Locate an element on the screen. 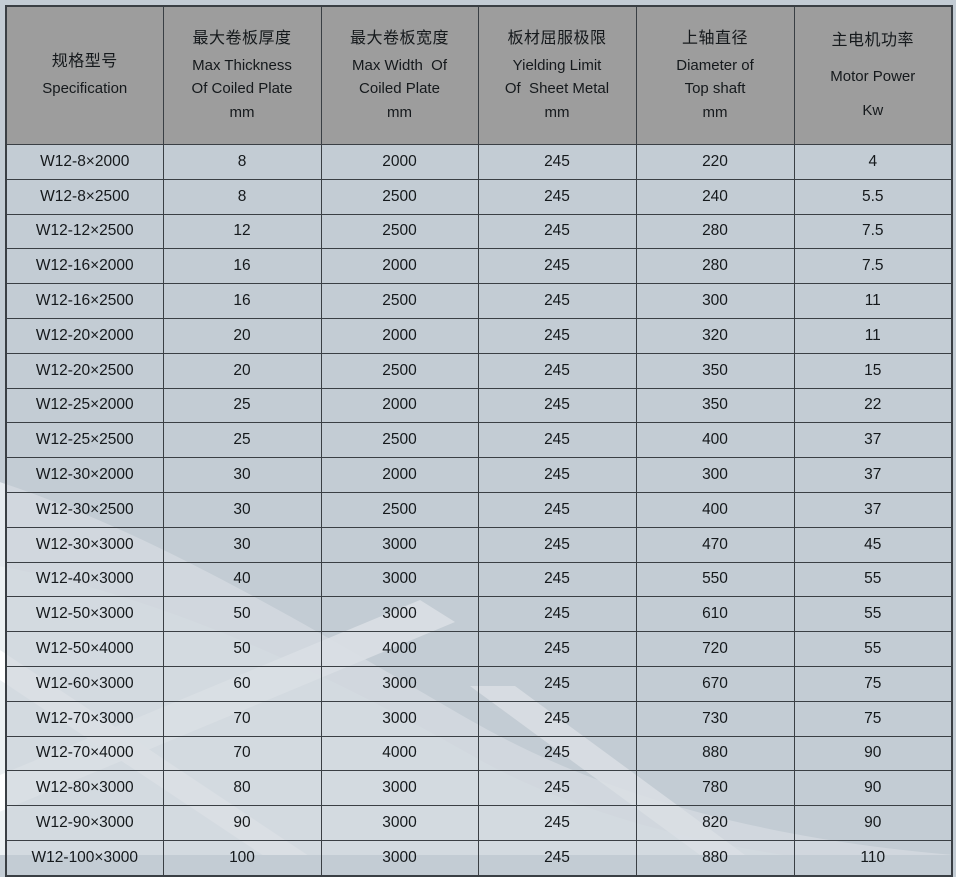 Image resolution: width=956 pixels, height=877 pixels. column-header-label-cn: 板材屈服极限 is located at coordinates (557, 39).